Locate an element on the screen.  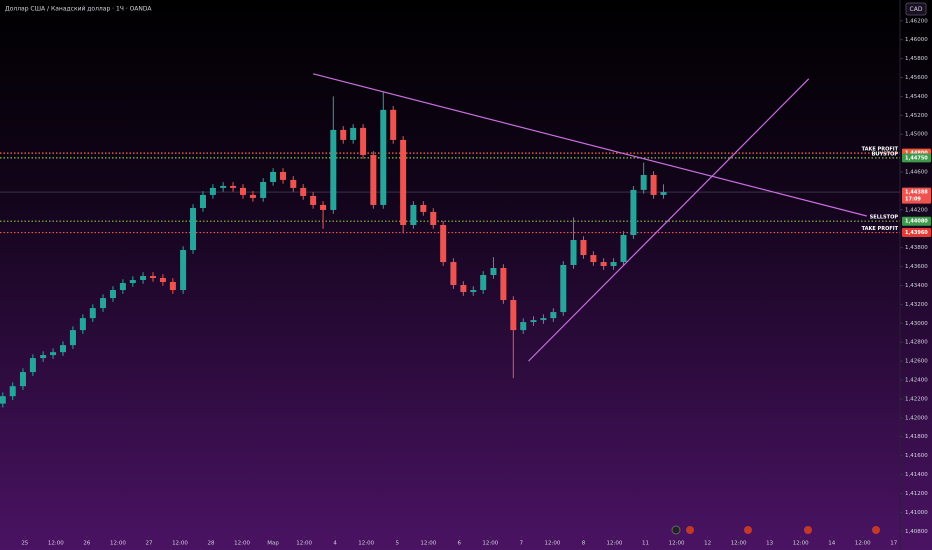
y-tick-label: 1,45200 is located at coordinates (916, 116).